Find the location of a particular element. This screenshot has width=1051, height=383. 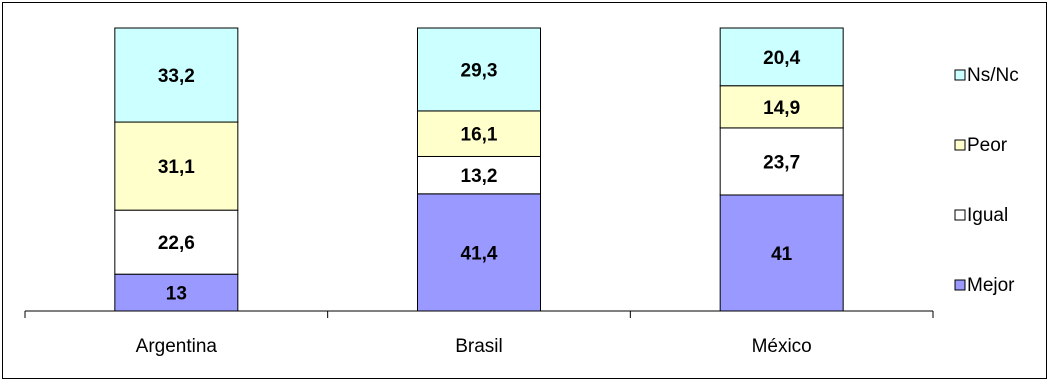

x-tick-label-argentina: Argentina is located at coordinates (177, 346).